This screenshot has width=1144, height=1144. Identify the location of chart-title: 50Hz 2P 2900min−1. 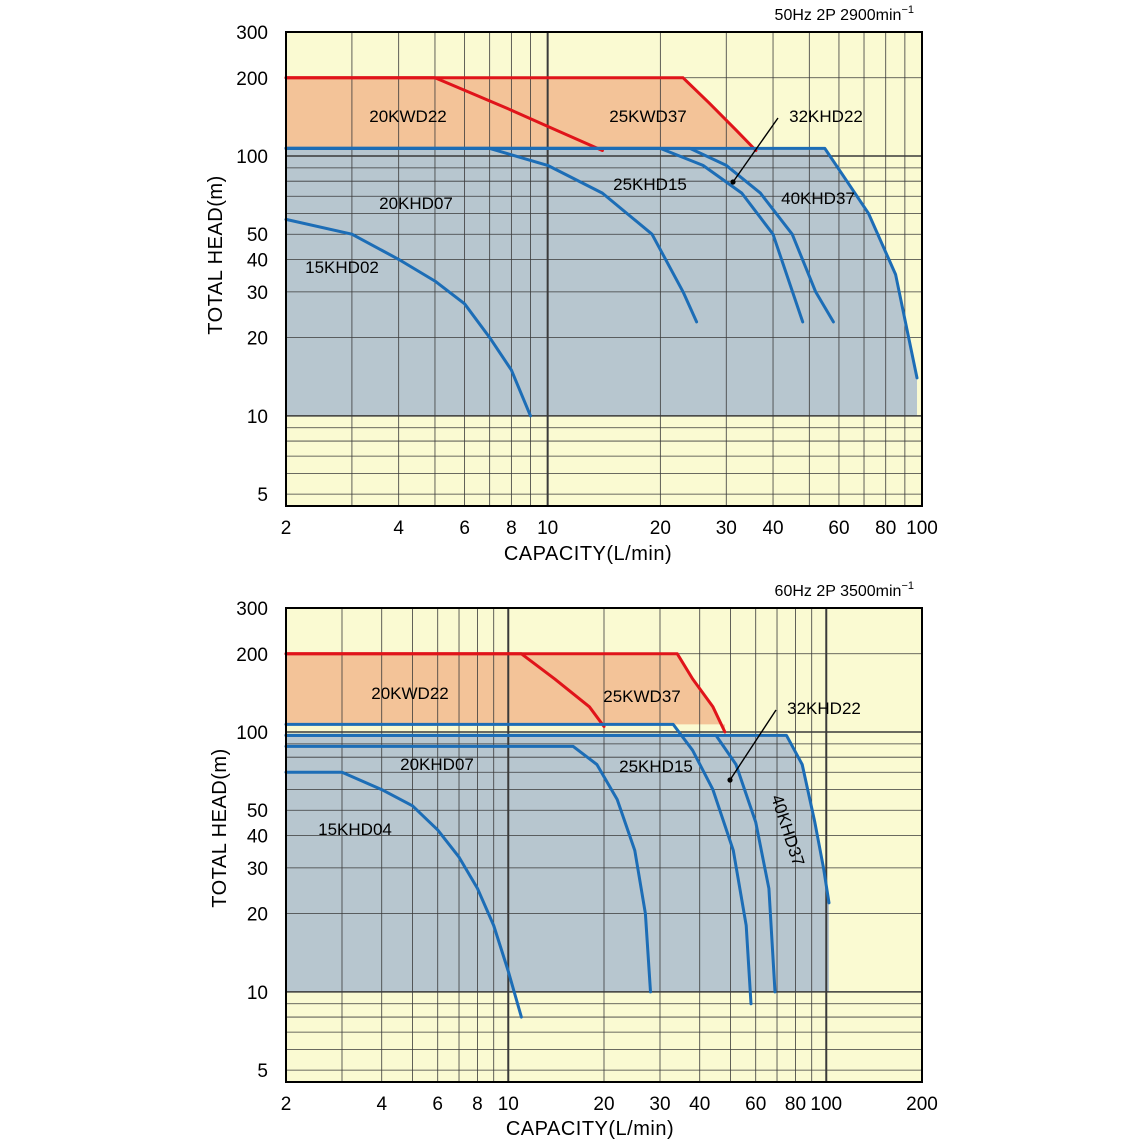
(844, 14).